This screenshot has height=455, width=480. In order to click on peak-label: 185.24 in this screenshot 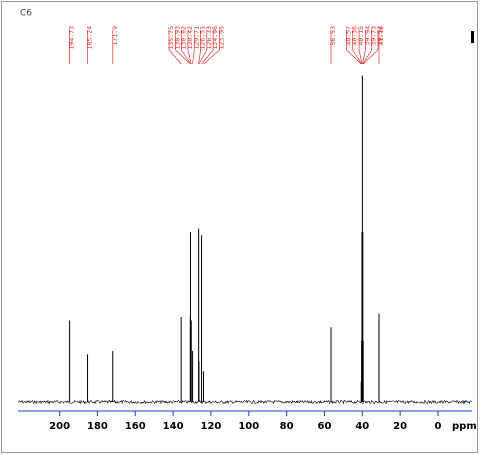, I will do `click(90, 38)`.